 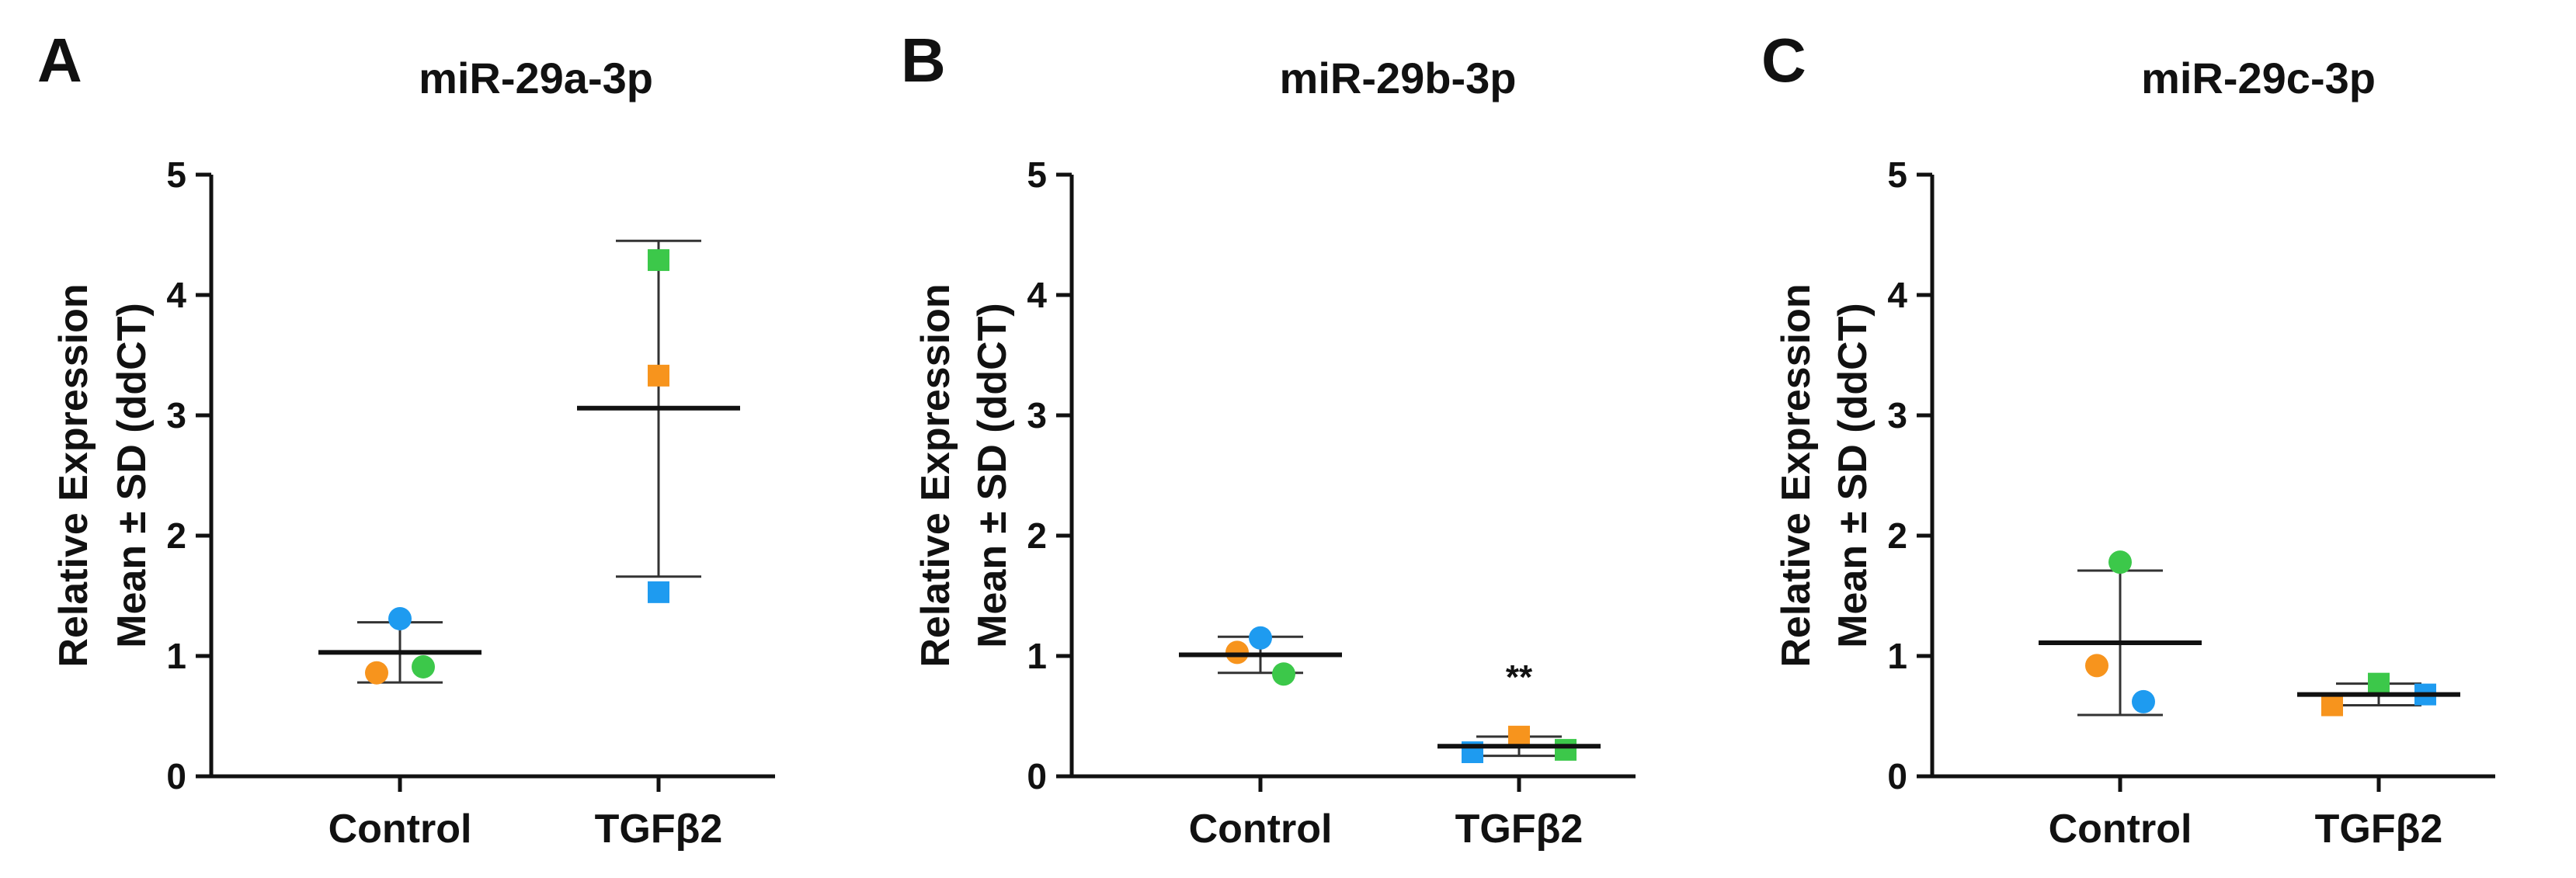 I want to click on significance-label: **, so click(x=1519, y=677).